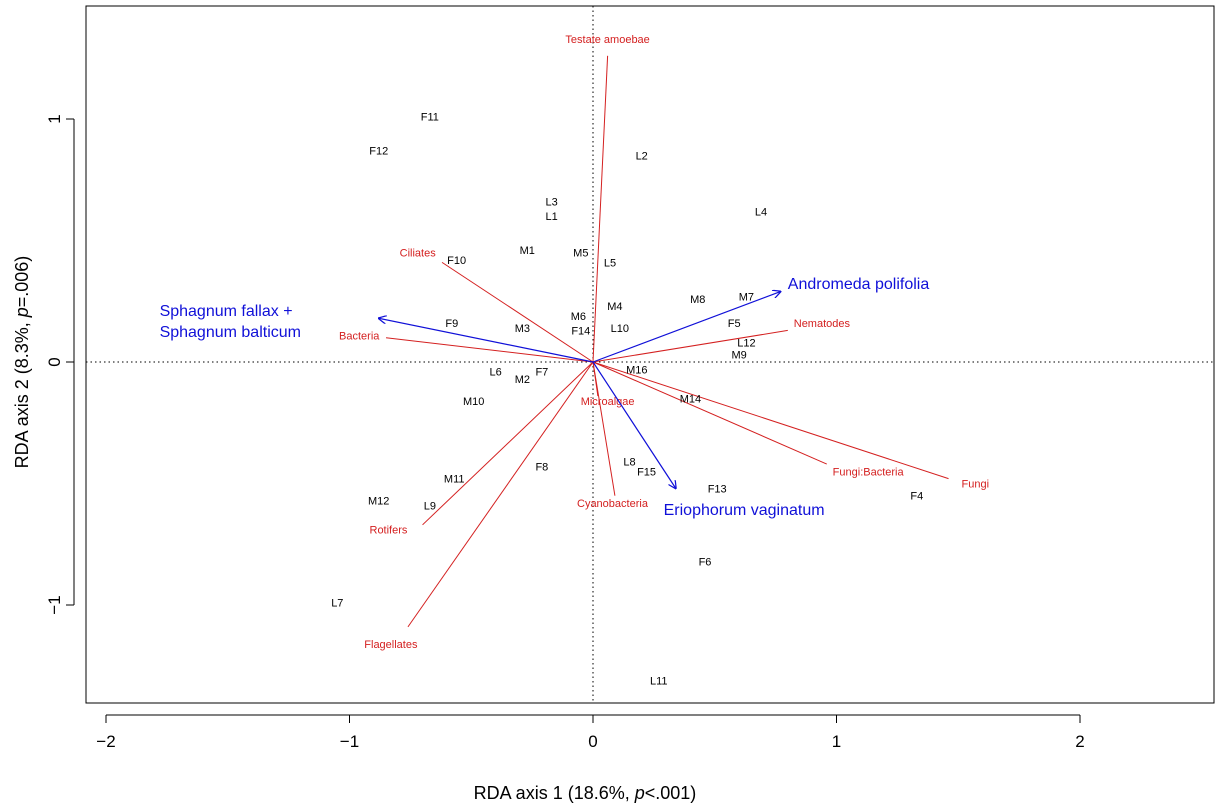 This screenshot has width=1218, height=805. What do you see at coordinates (337, 604) in the screenshot?
I see `site-point: L7` at bounding box center [337, 604].